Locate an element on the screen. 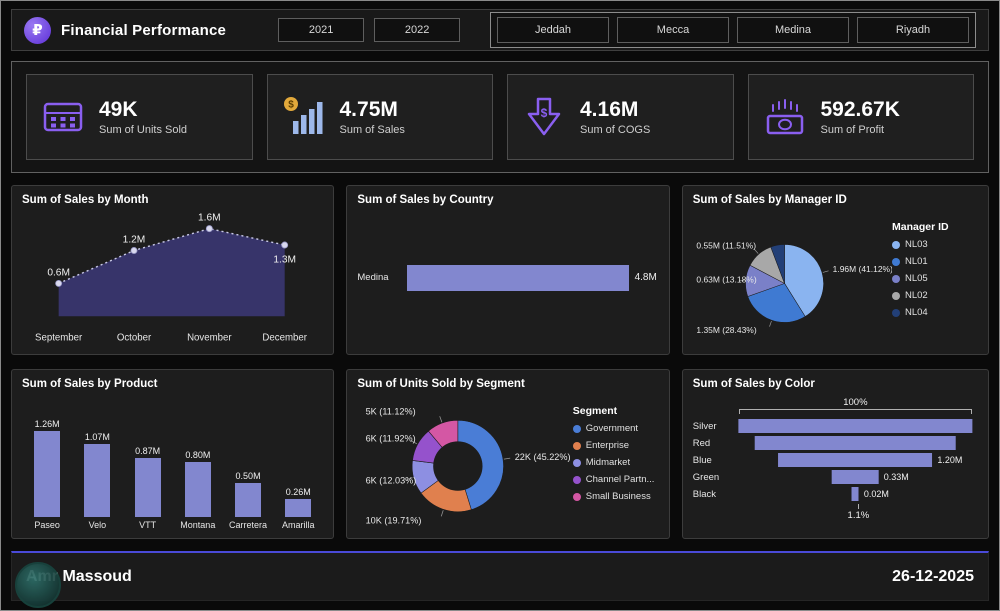 The image size is (1000, 611). legend-label: NL02 is located at coordinates (916, 295).